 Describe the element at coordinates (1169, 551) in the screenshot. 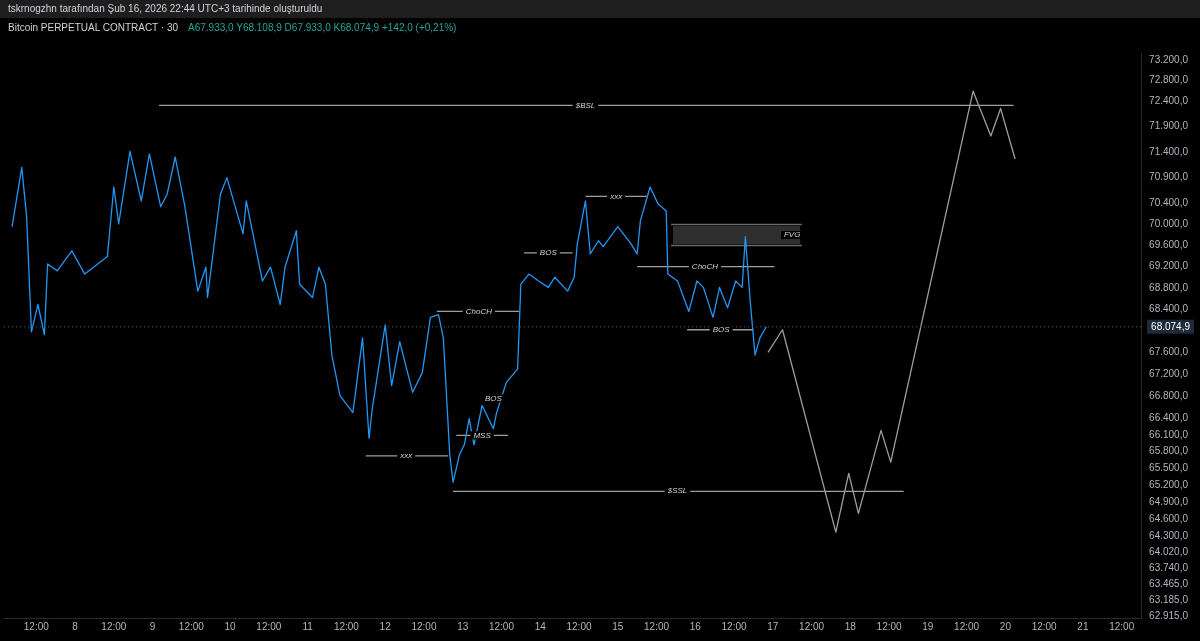

I see `y-tick-label: 64.020,0` at that location.